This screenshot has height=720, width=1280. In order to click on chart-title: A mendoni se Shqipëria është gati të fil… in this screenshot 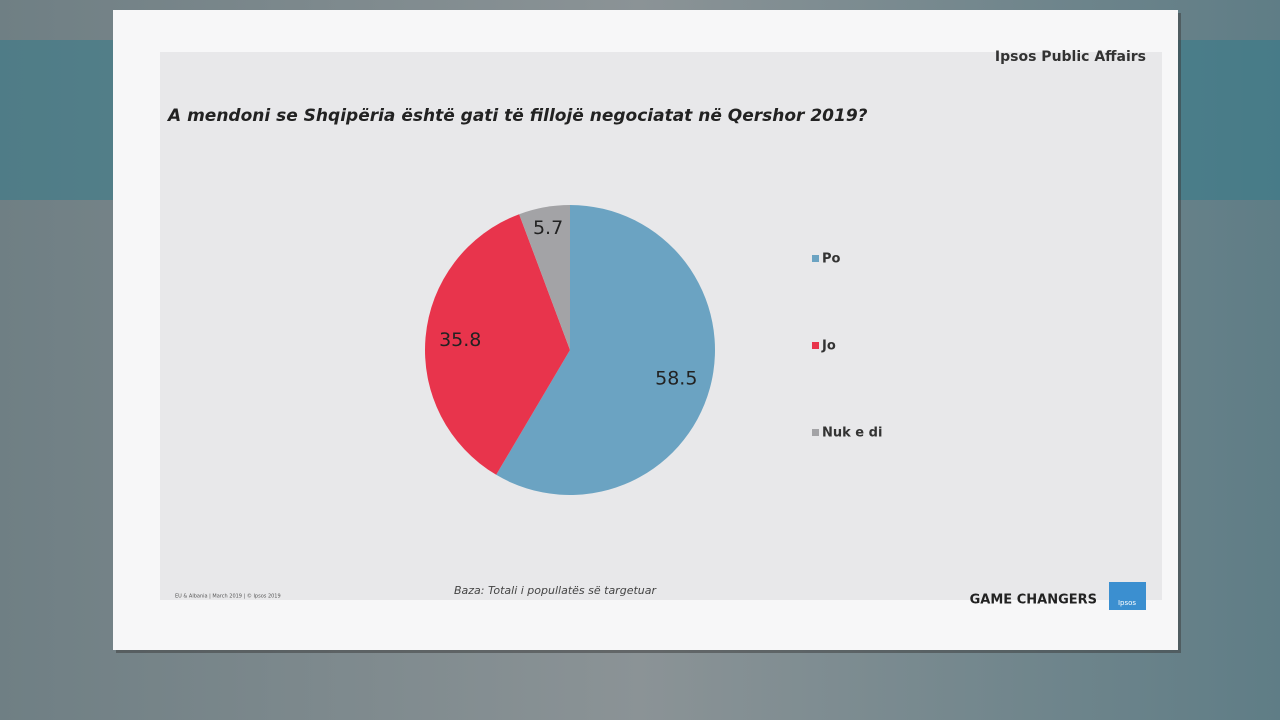, I will do `click(517, 116)`.